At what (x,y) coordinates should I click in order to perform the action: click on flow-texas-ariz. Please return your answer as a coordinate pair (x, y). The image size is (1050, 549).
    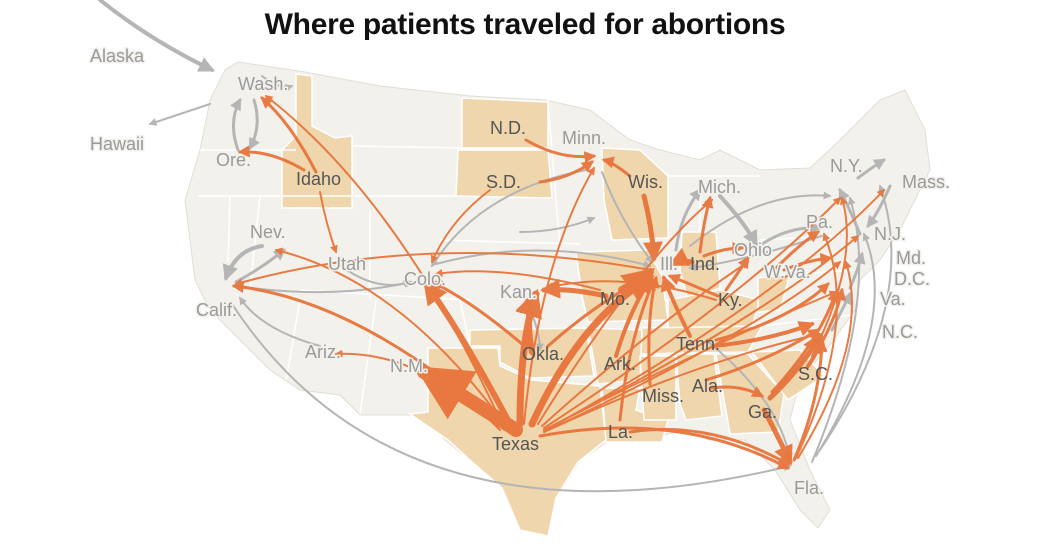
    Looking at the image, I should click on (417, 390).